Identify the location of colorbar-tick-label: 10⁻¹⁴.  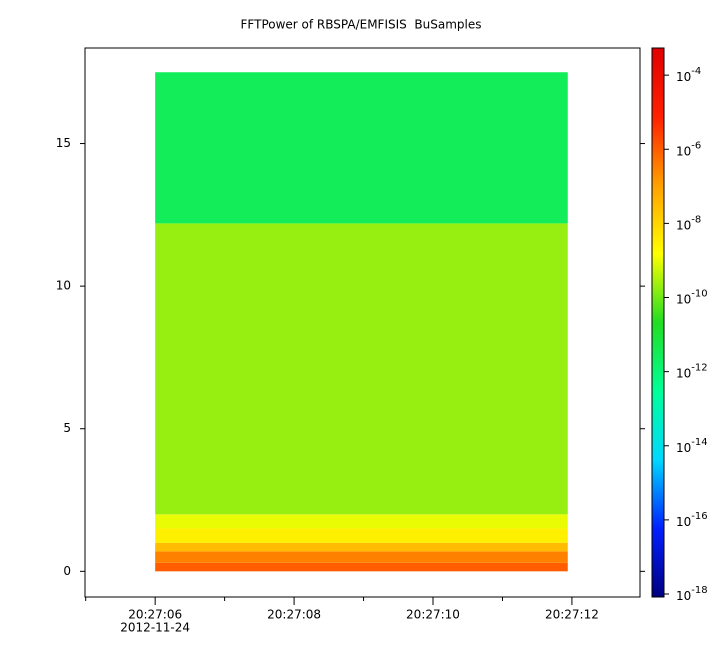
(692, 446).